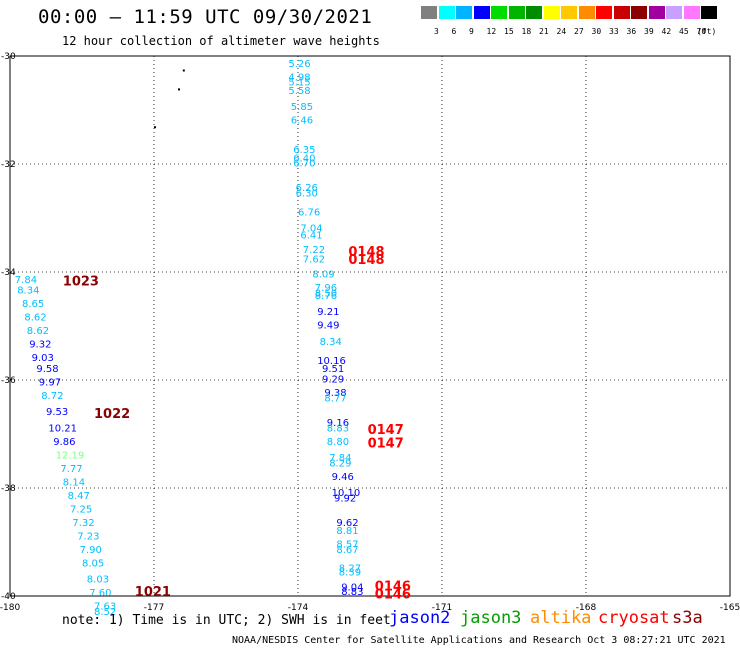 The height and width of the screenshot is (650, 740). What do you see at coordinates (88, 536) in the screenshot?
I see `wave-height-value: 7.23` at bounding box center [88, 536].